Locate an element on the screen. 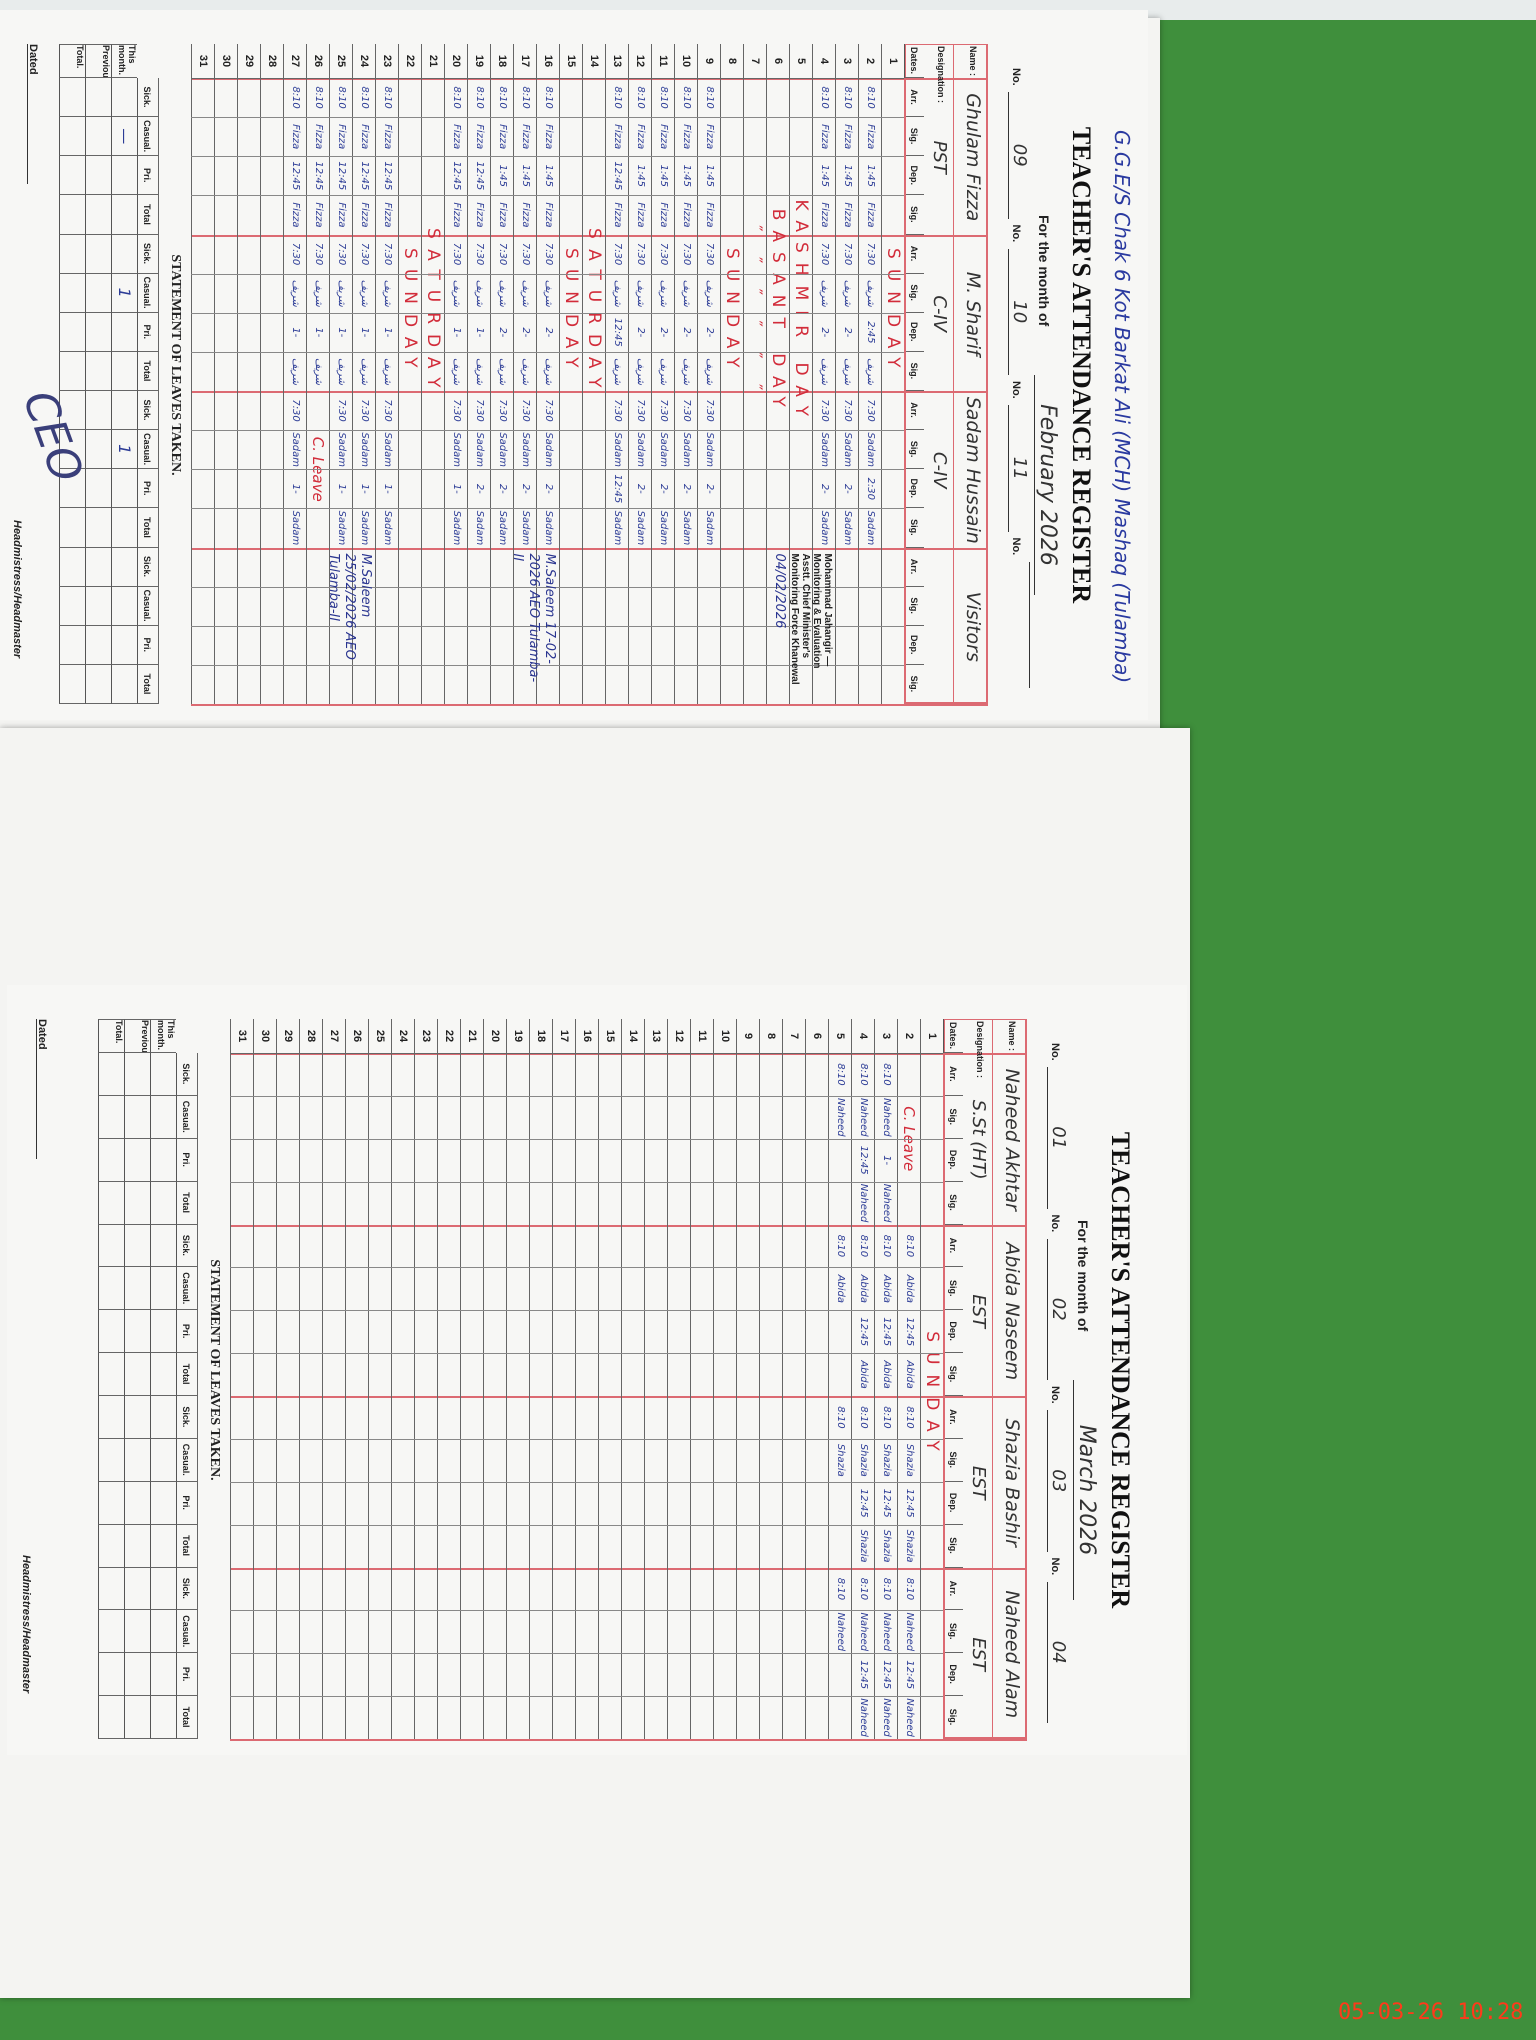 Image resolution: width=1536 pixels, height=2040 pixels. teacher-number: 10 is located at coordinates (1019, 311).